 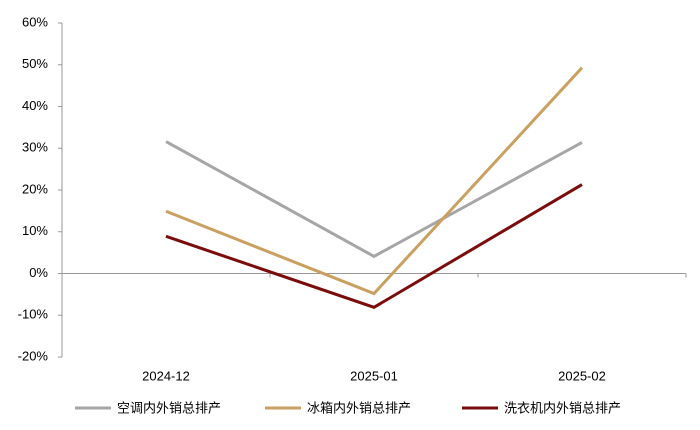 What do you see at coordinates (166, 375) in the screenshot?
I see `x-tick-label: 2024-12` at bounding box center [166, 375].